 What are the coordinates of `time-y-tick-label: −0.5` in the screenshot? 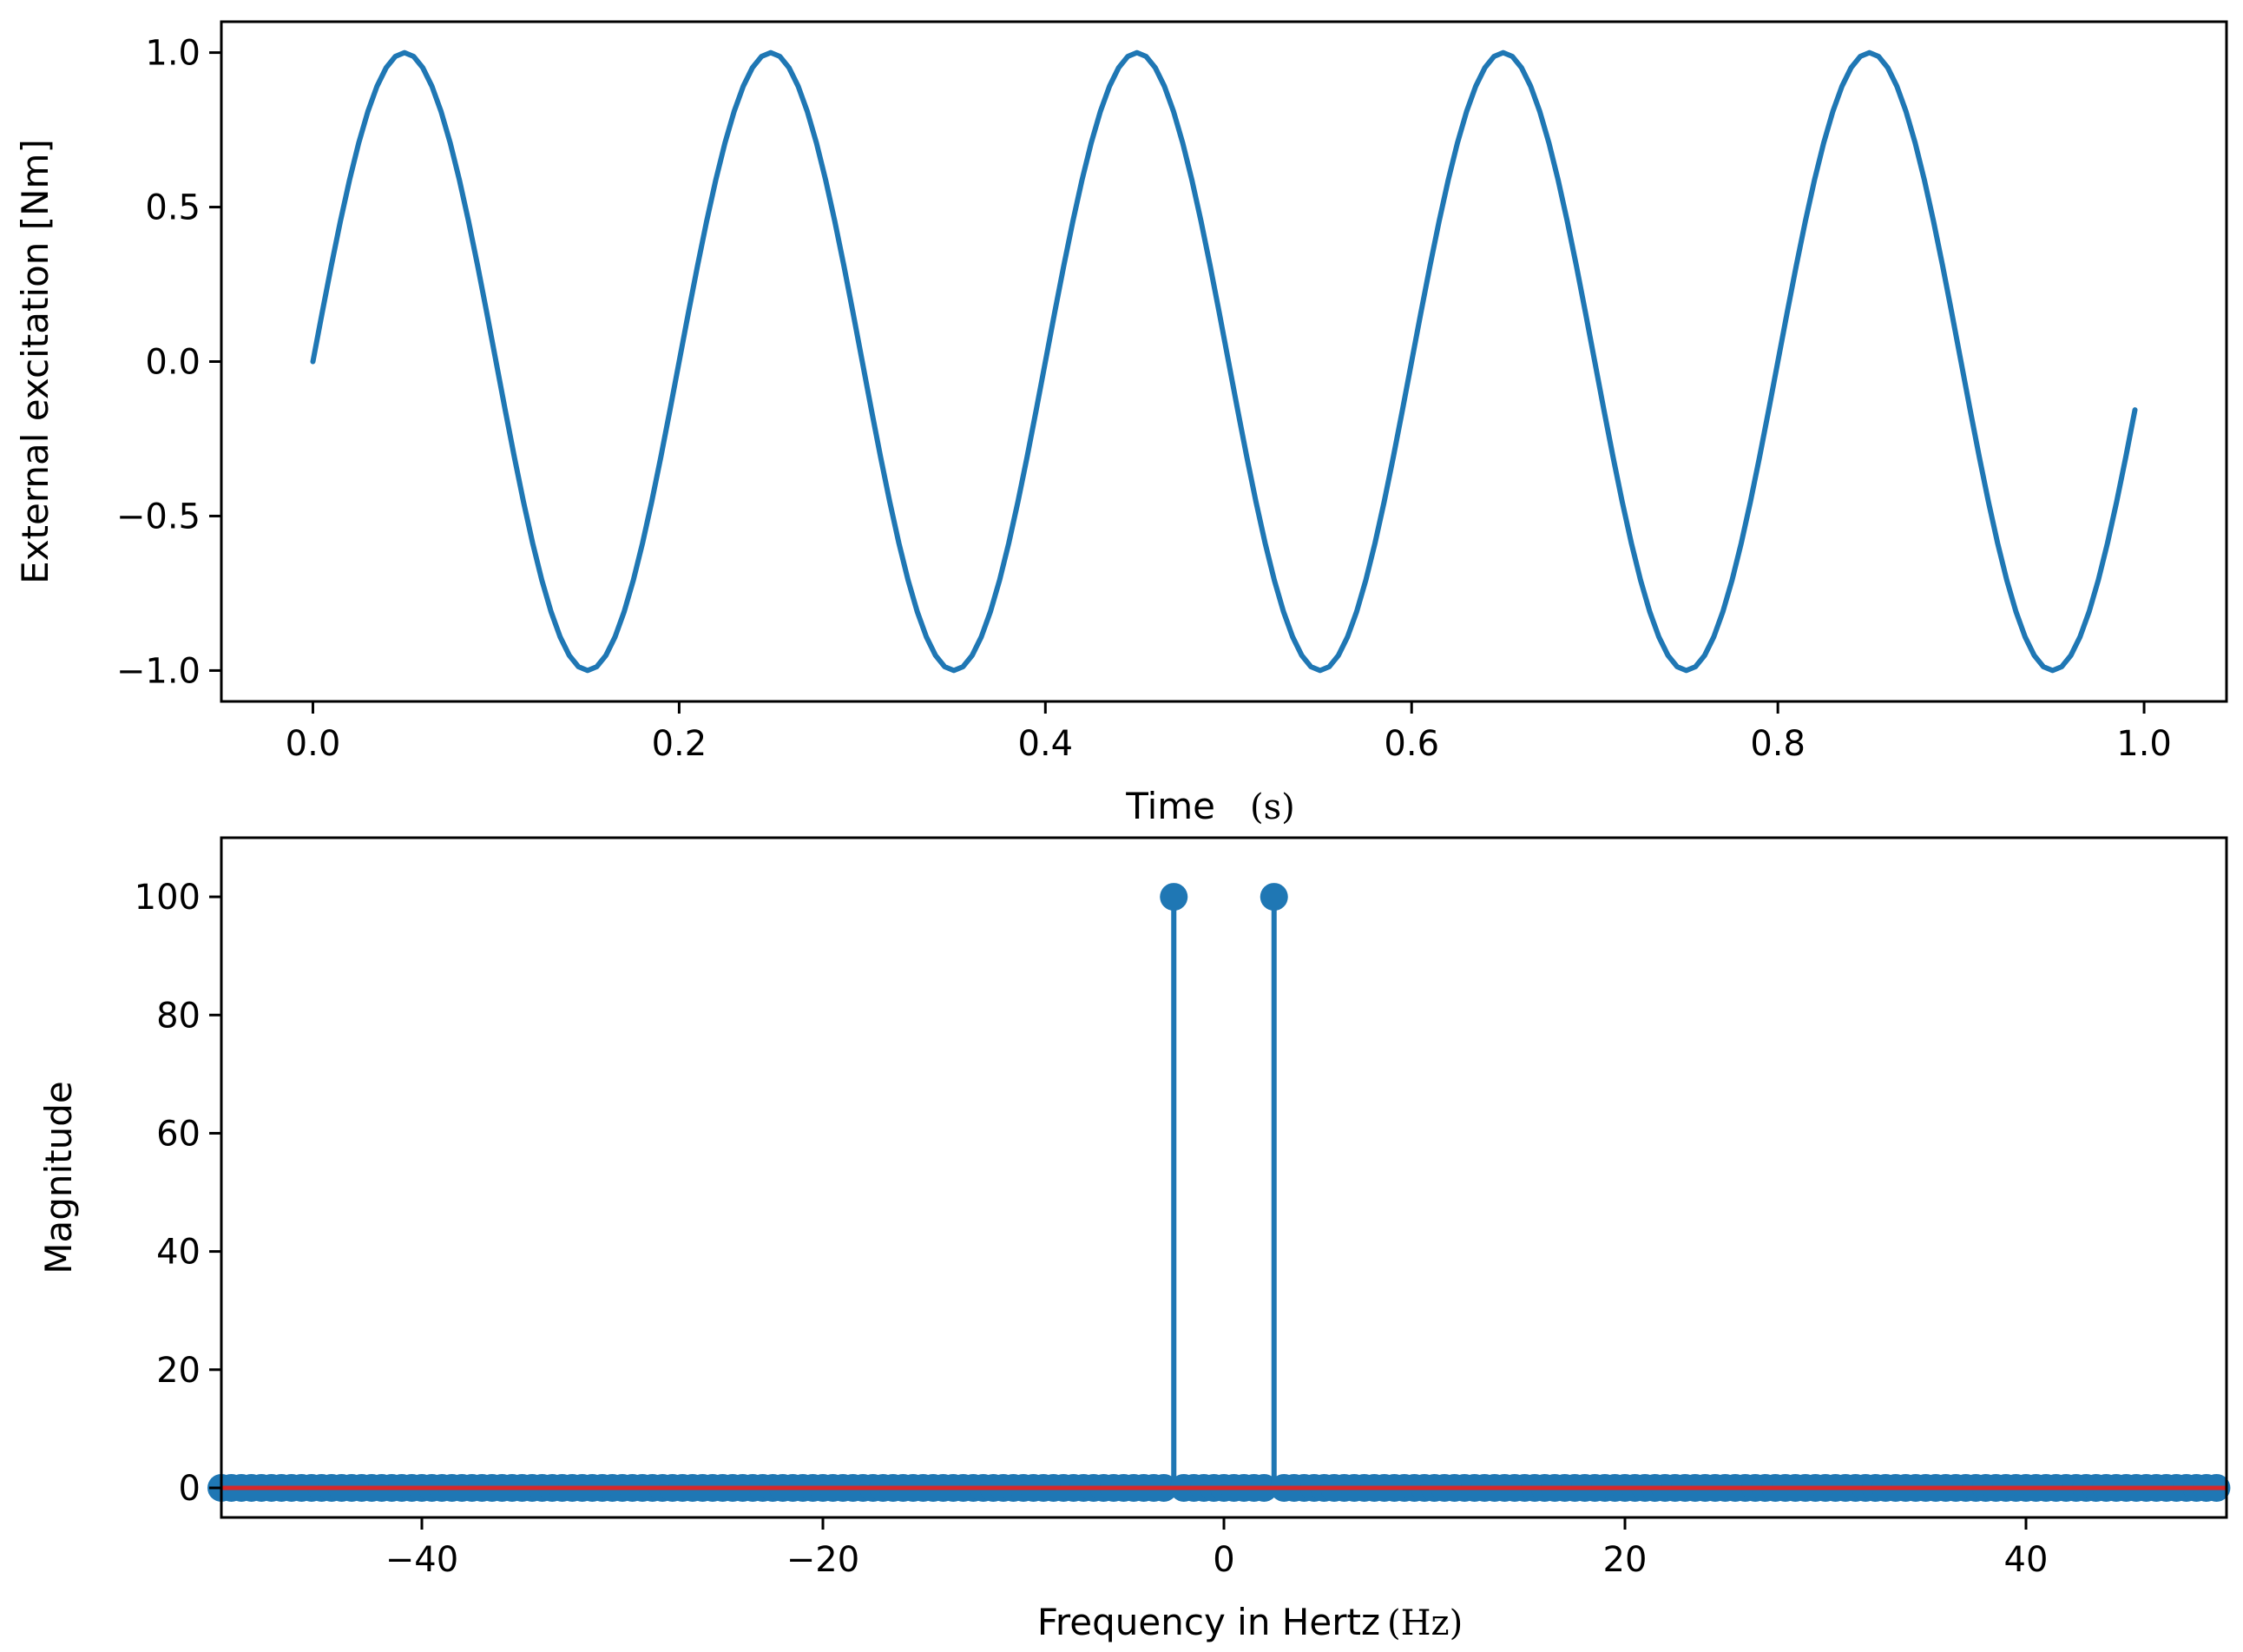 It's located at (158, 516).